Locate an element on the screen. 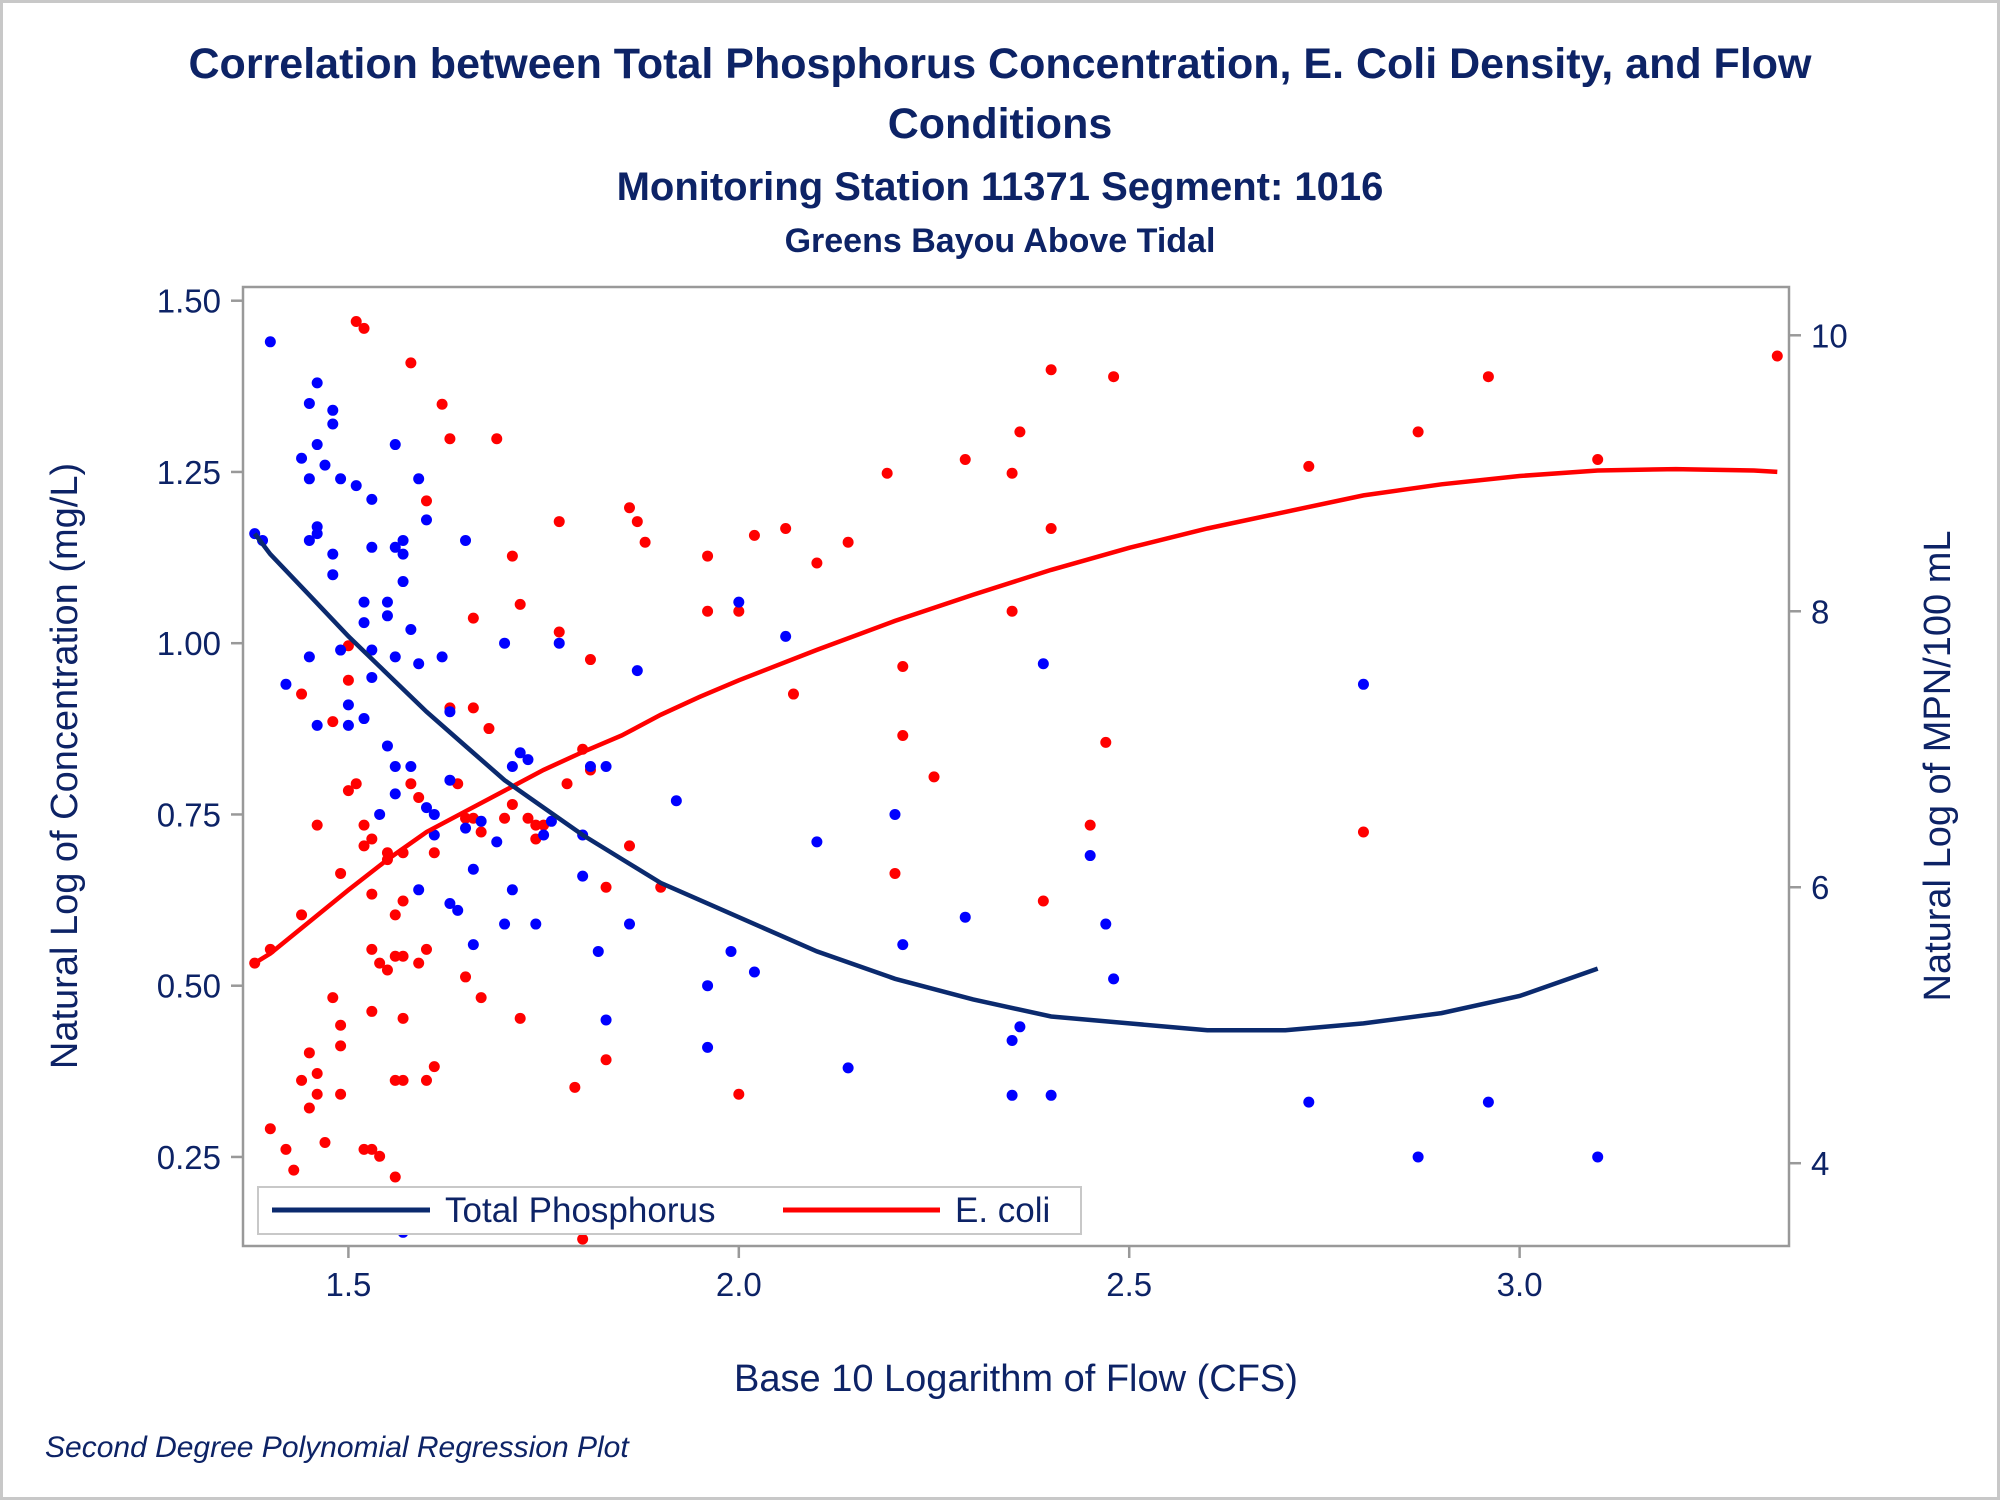 This screenshot has width=2000, height=1500. y-left-tick-label: 0.50 is located at coordinates (189, 986).